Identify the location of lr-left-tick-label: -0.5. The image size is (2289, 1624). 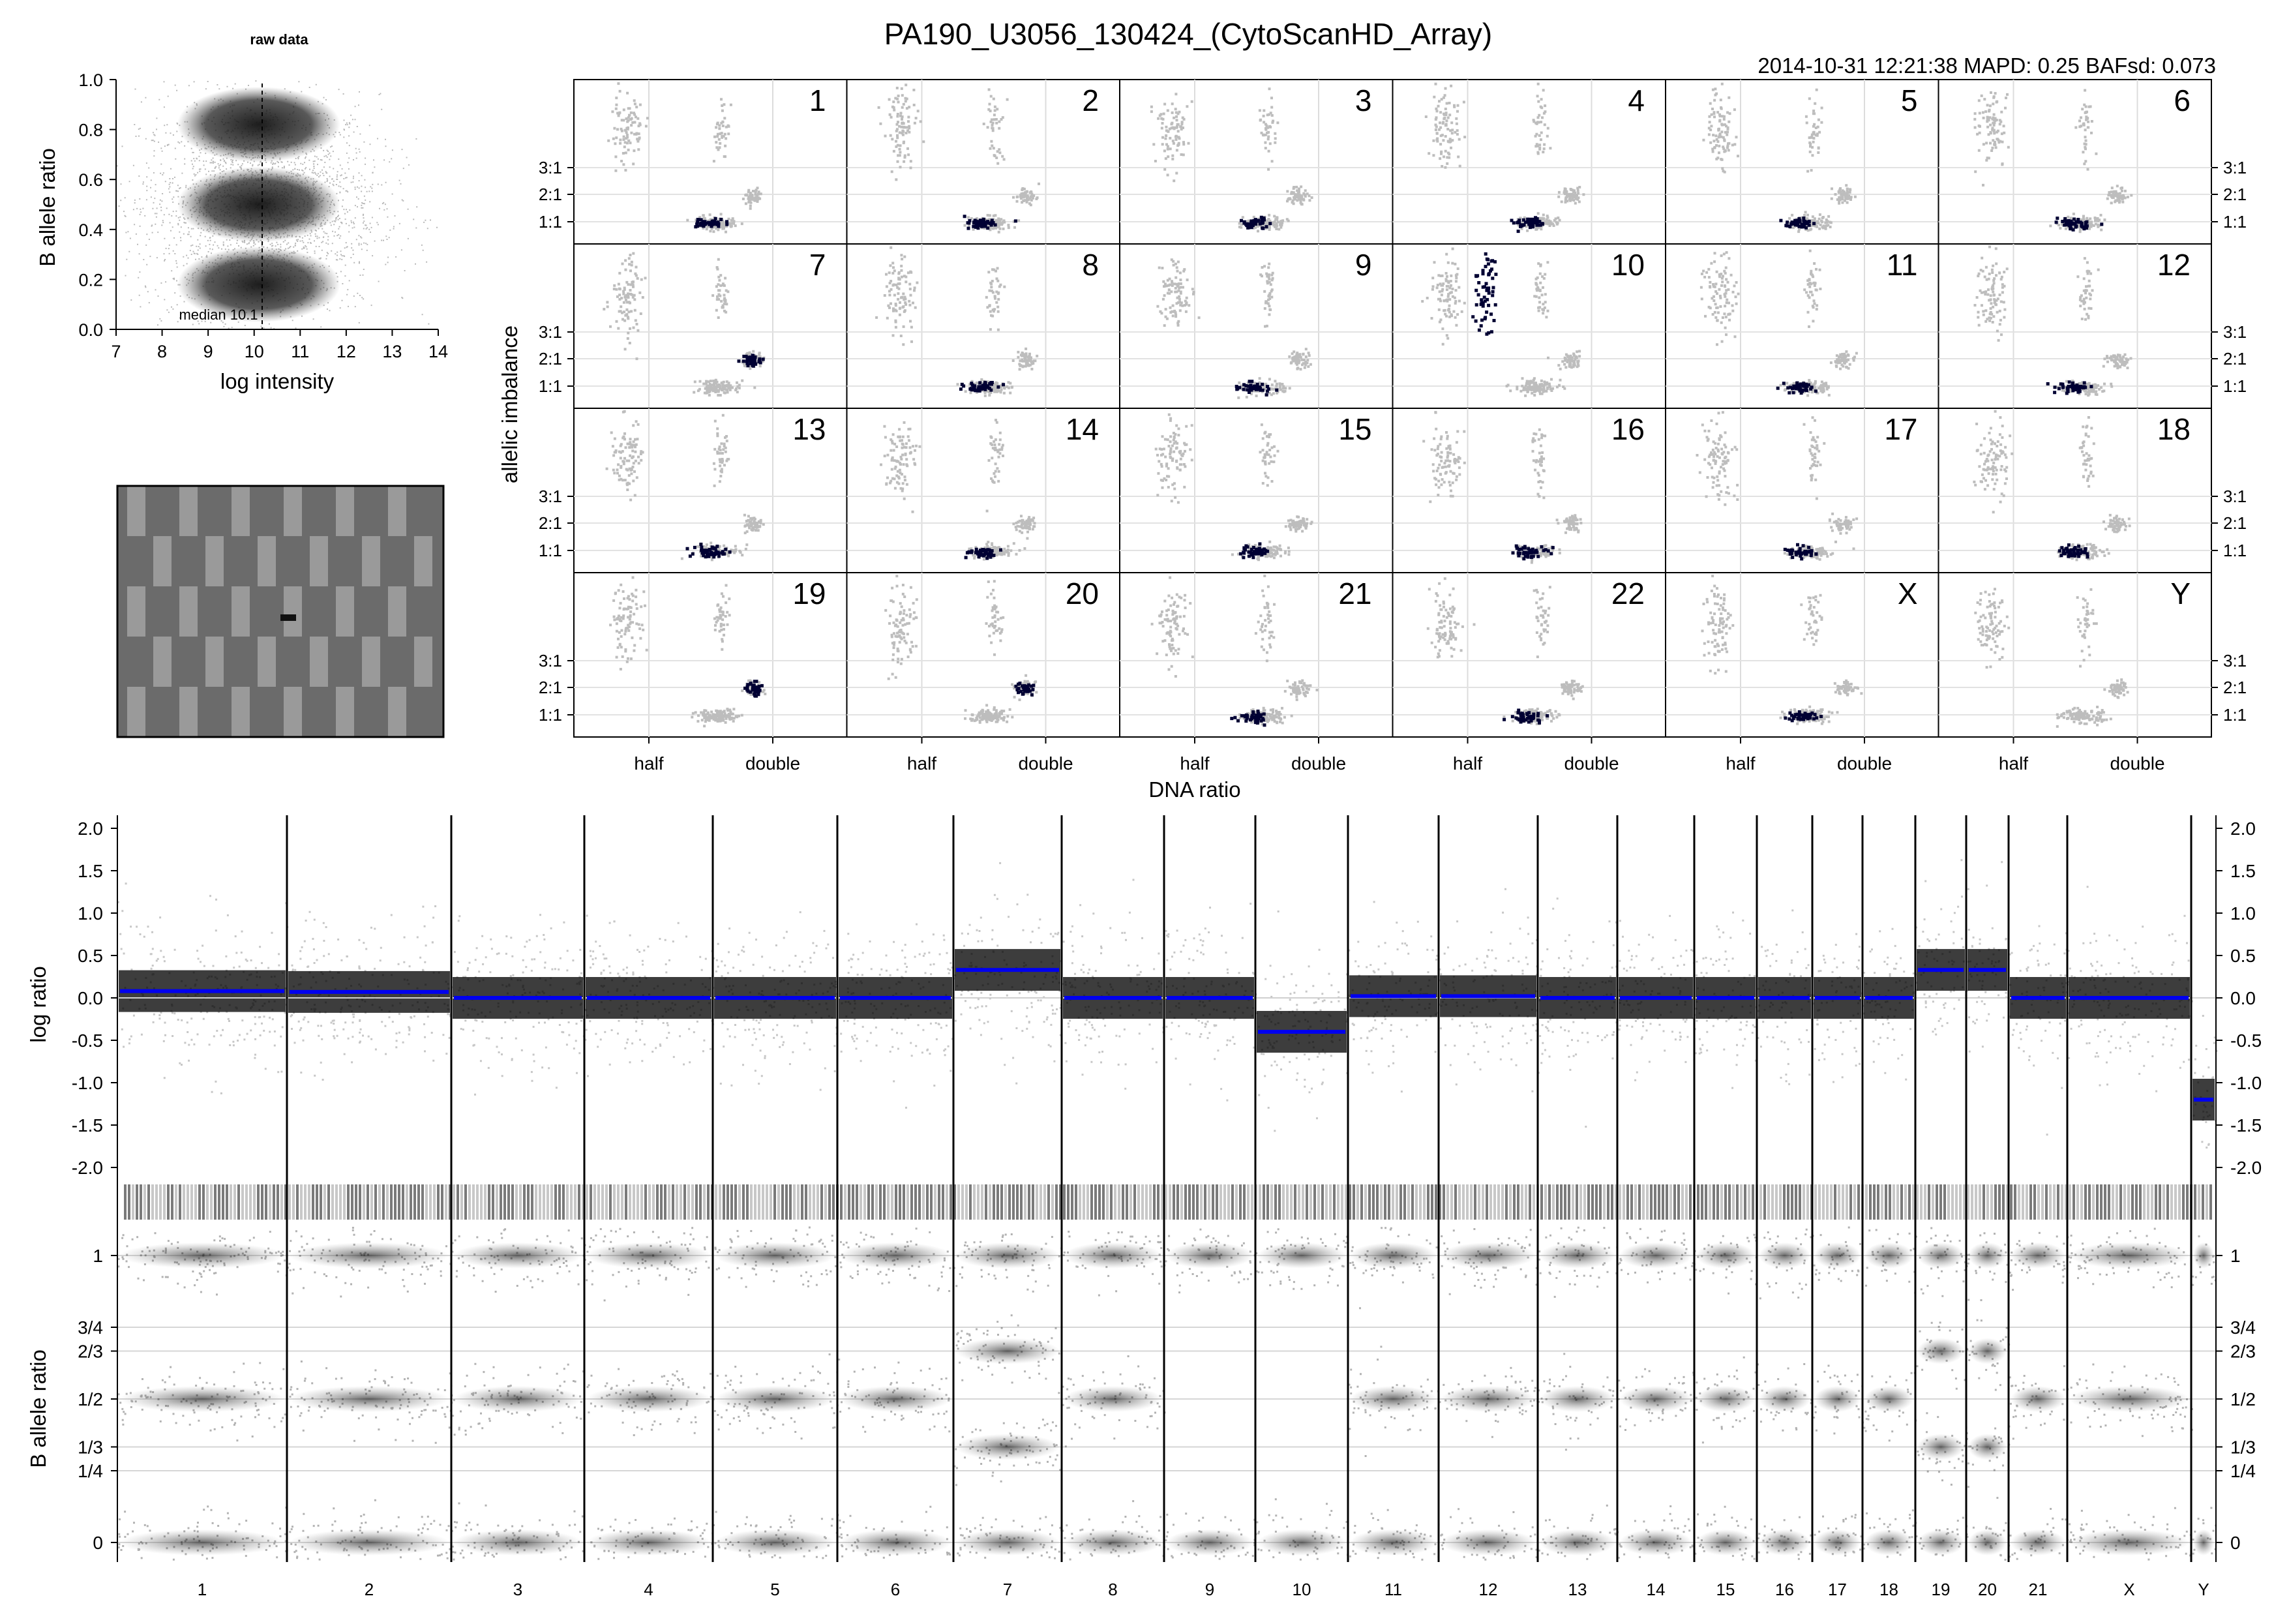
(87, 1040).